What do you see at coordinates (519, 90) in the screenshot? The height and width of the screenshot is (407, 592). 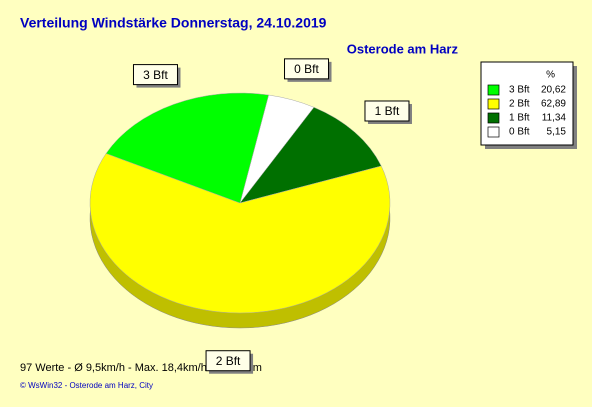 I see `legend-label: 3 Bft` at bounding box center [519, 90].